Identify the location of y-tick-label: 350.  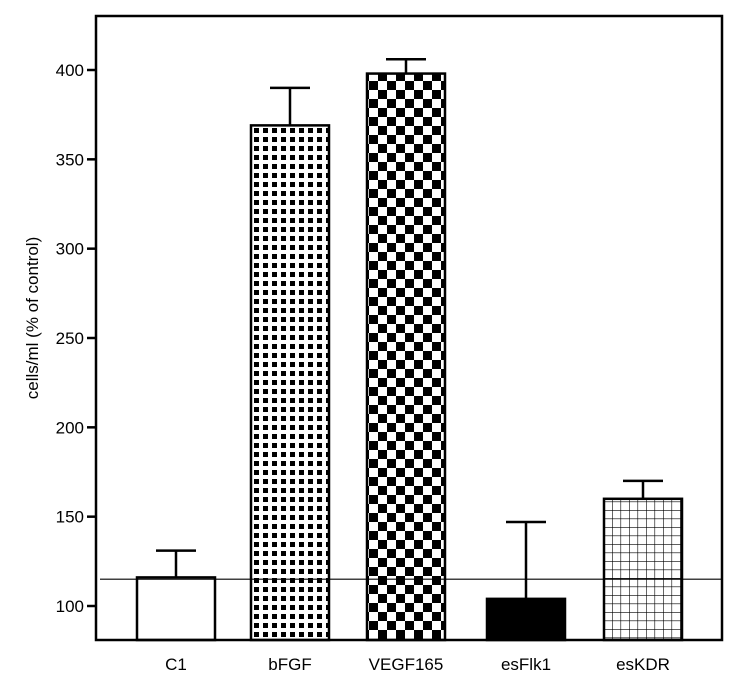
(70, 159).